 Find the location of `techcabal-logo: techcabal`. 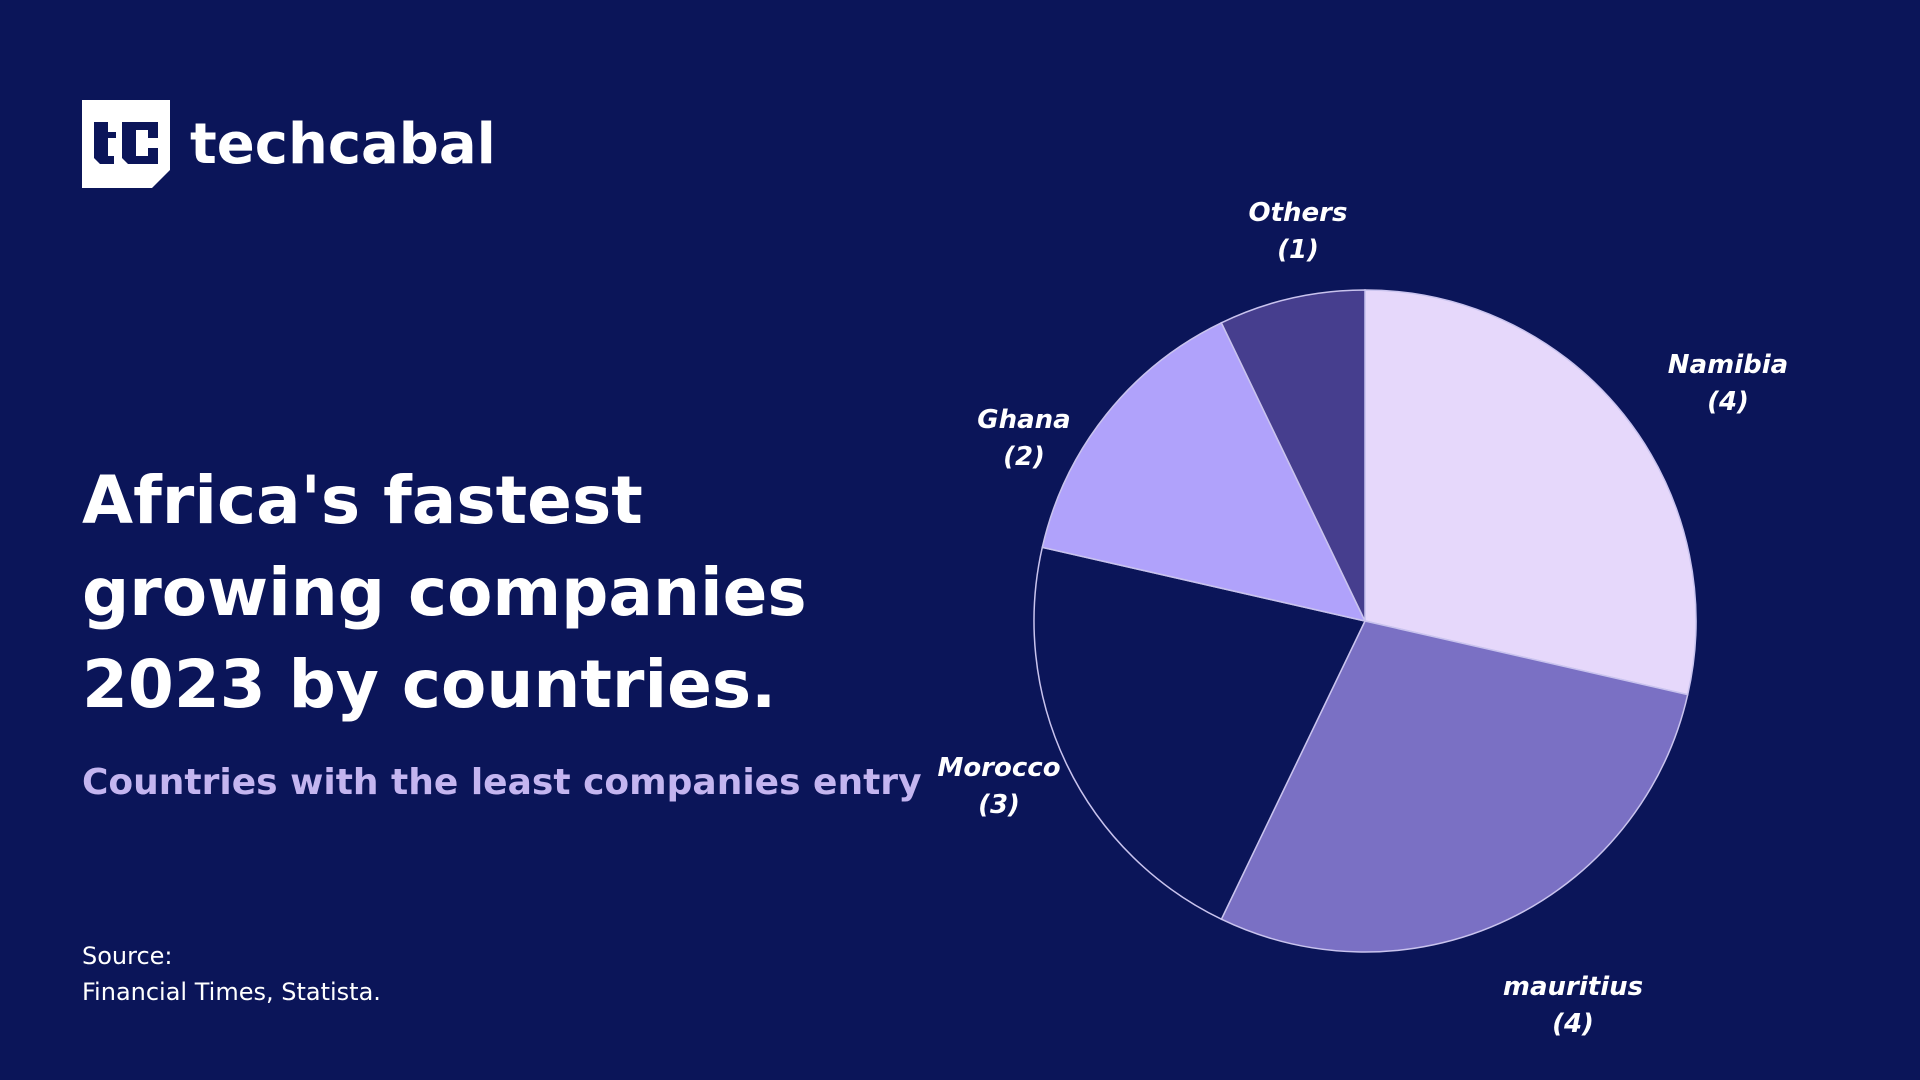

techcabal-logo: techcabal is located at coordinates (289, 144).